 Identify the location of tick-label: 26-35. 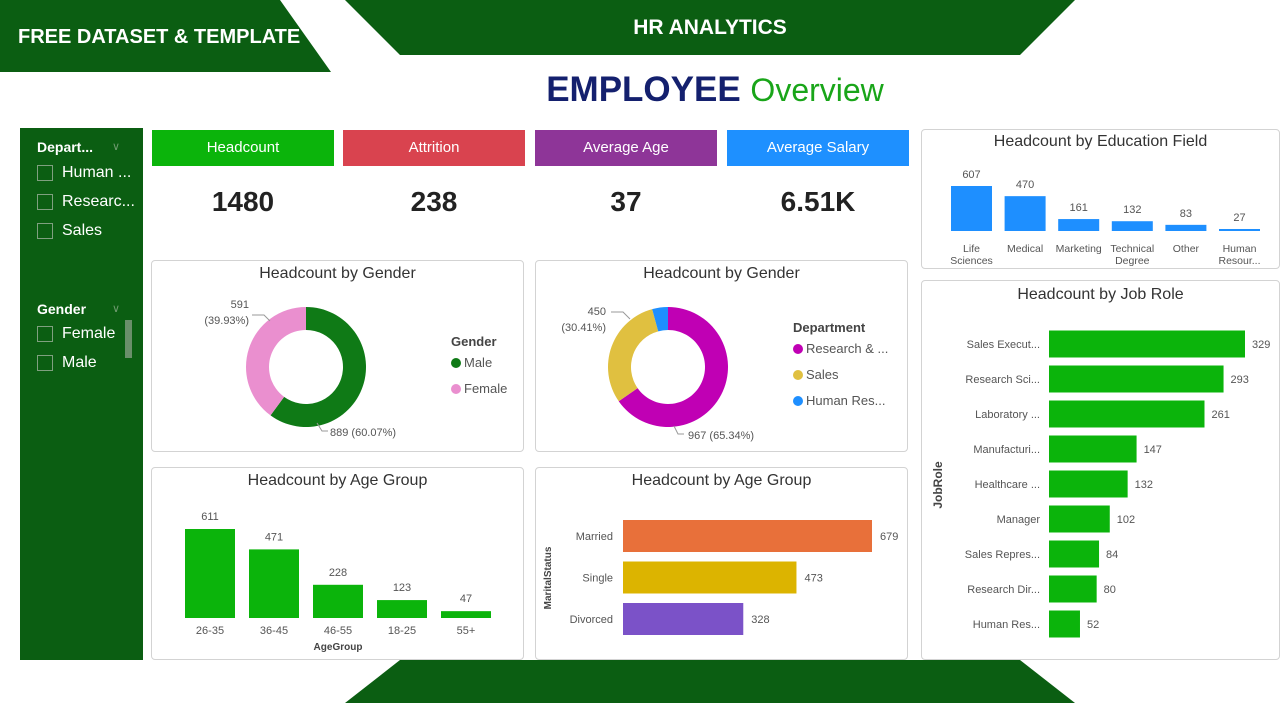
(210, 631).